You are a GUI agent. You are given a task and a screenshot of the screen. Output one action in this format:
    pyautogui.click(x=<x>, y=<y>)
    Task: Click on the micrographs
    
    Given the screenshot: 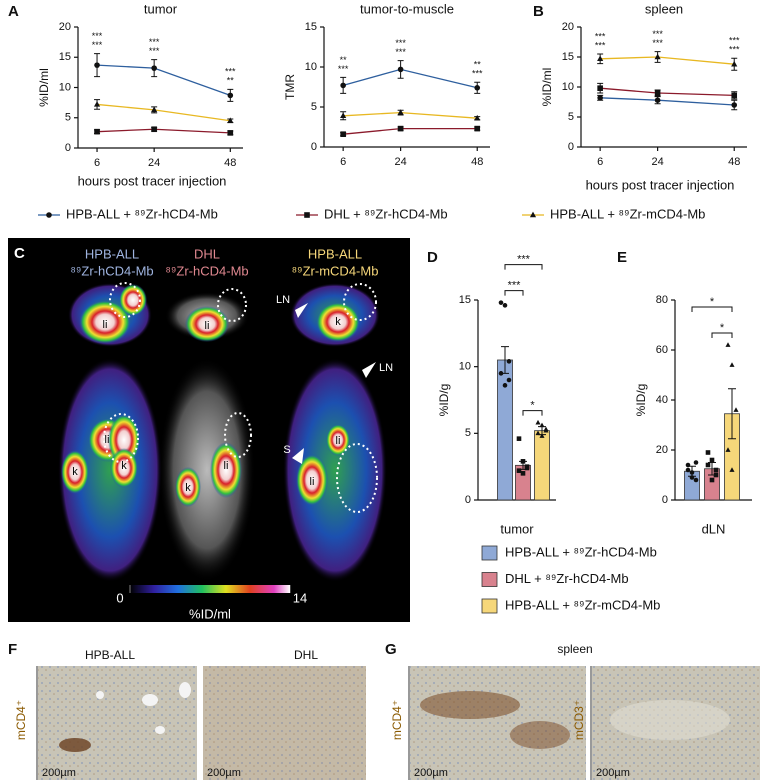 What is the action you would take?
    pyautogui.click(x=398, y=723)
    